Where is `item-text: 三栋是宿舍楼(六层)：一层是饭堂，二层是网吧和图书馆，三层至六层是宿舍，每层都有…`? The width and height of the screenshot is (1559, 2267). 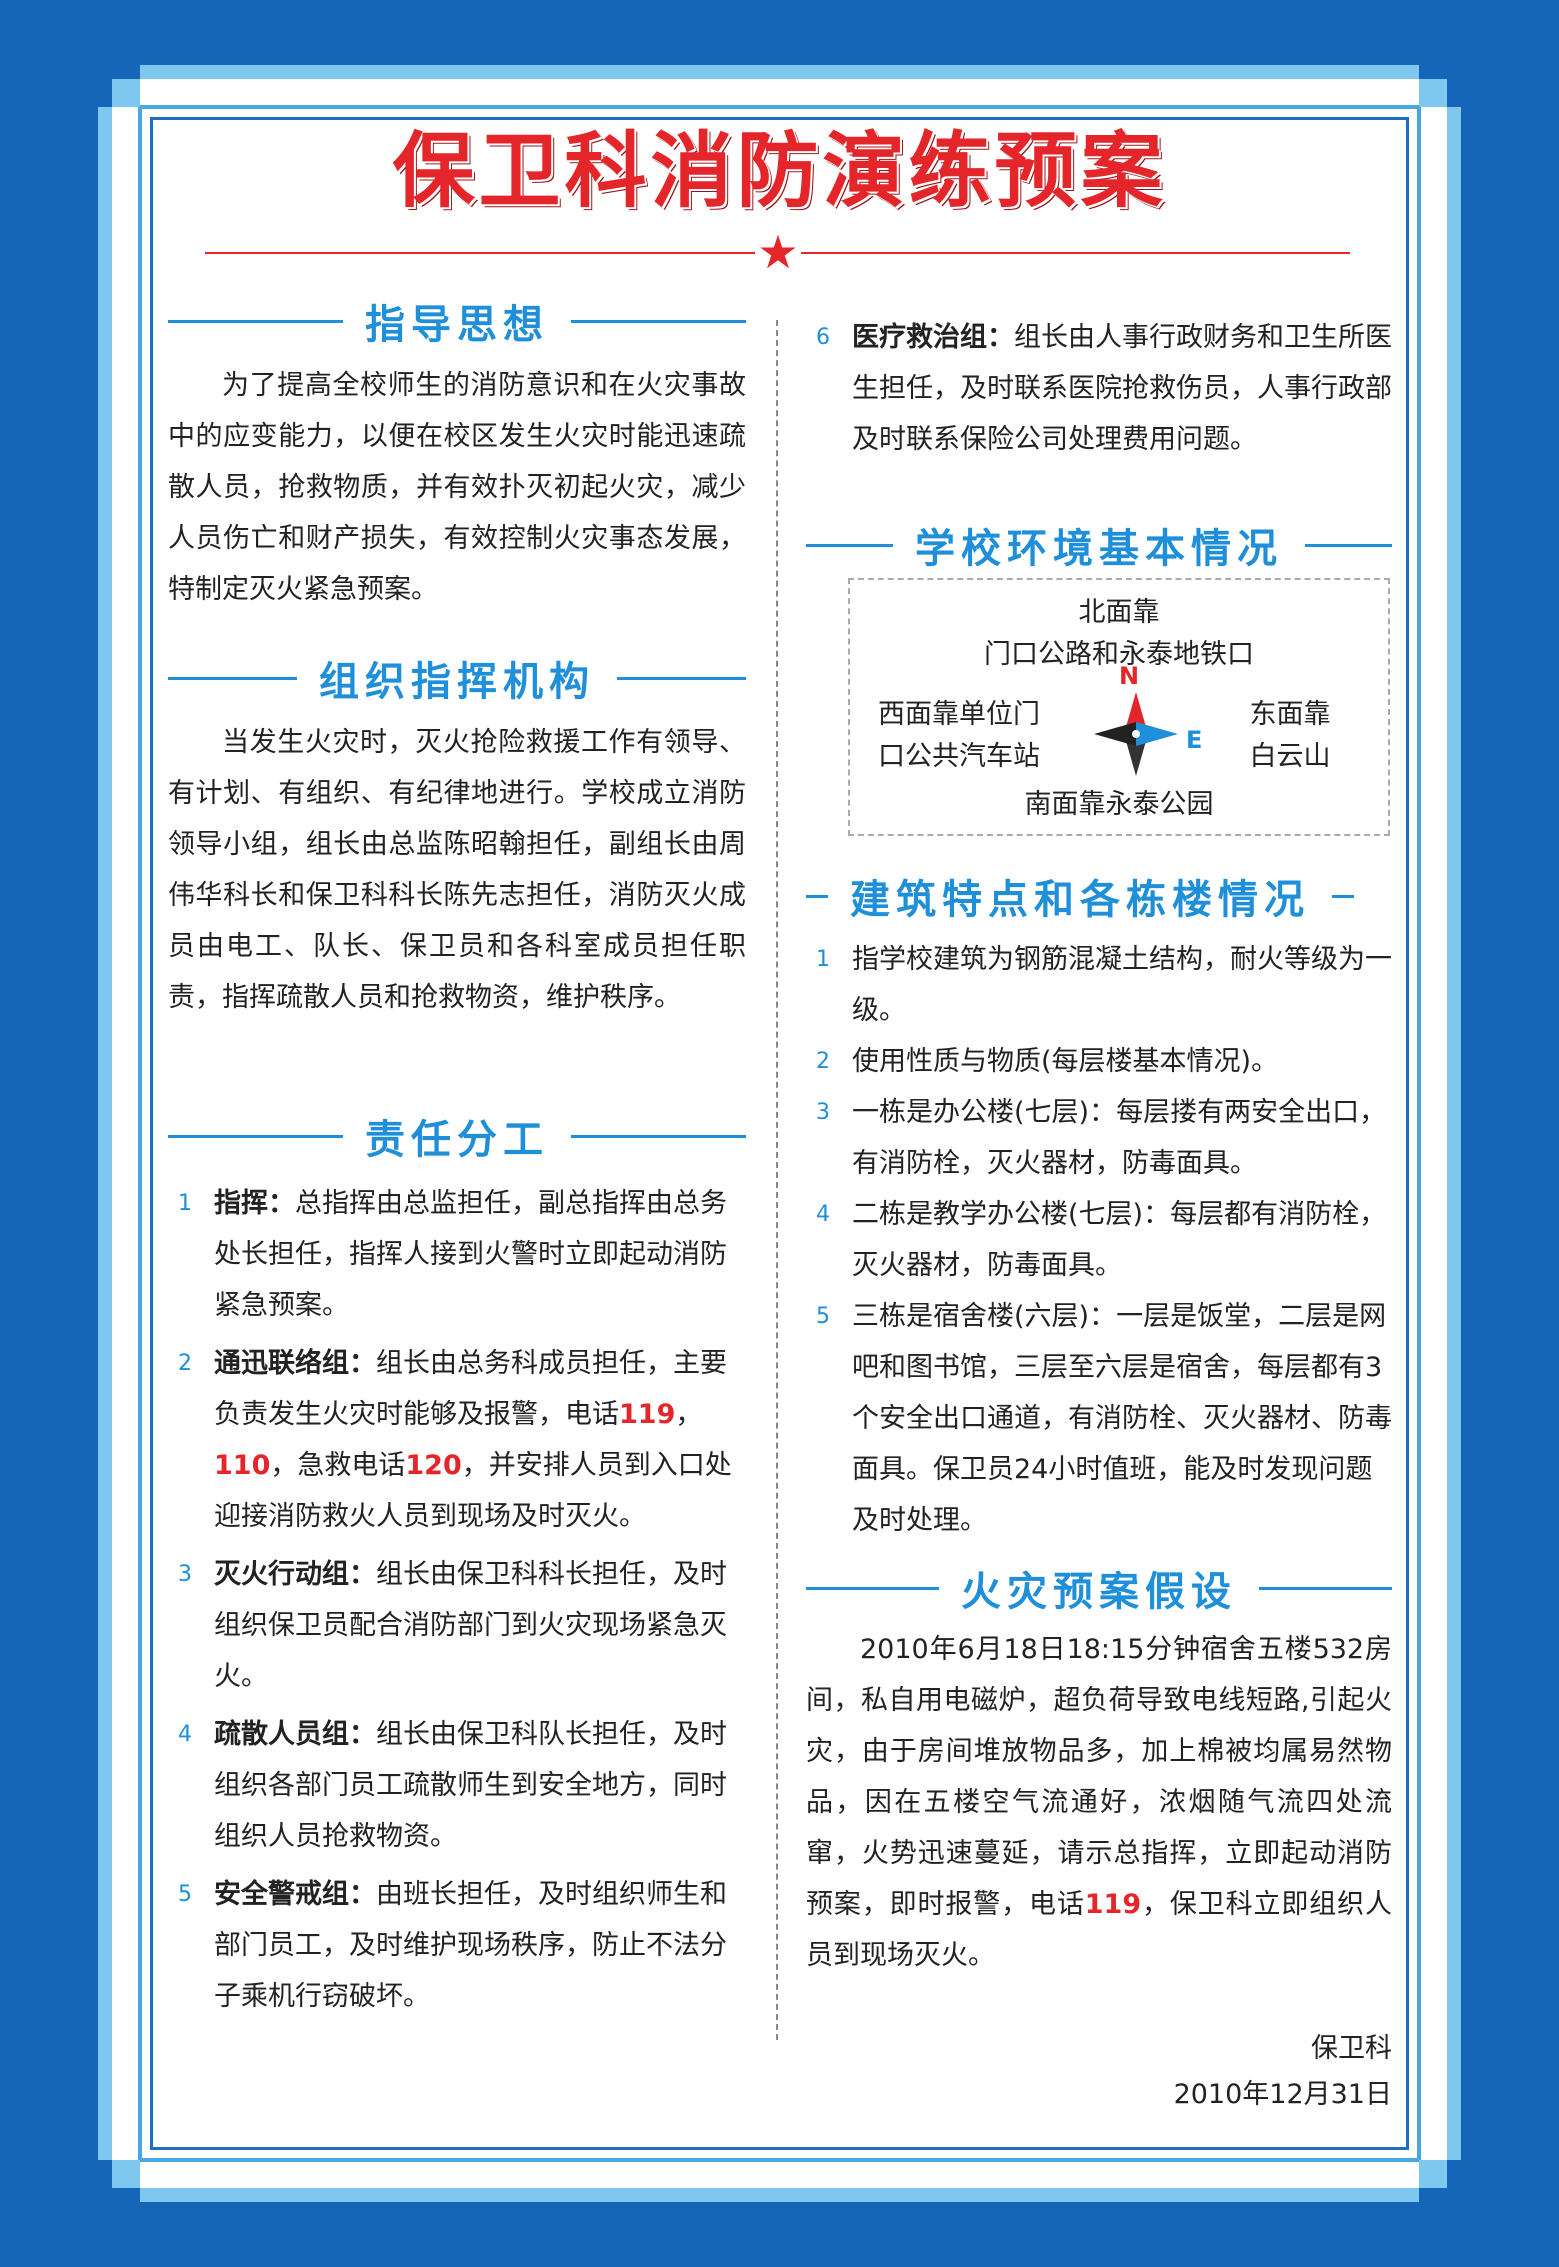
item-text: 三栋是宿舍楼(六层)：一层是饭堂，二层是网吧和图书馆，三层至六层是宿舍，每层都有… is located at coordinates (1122, 1418).